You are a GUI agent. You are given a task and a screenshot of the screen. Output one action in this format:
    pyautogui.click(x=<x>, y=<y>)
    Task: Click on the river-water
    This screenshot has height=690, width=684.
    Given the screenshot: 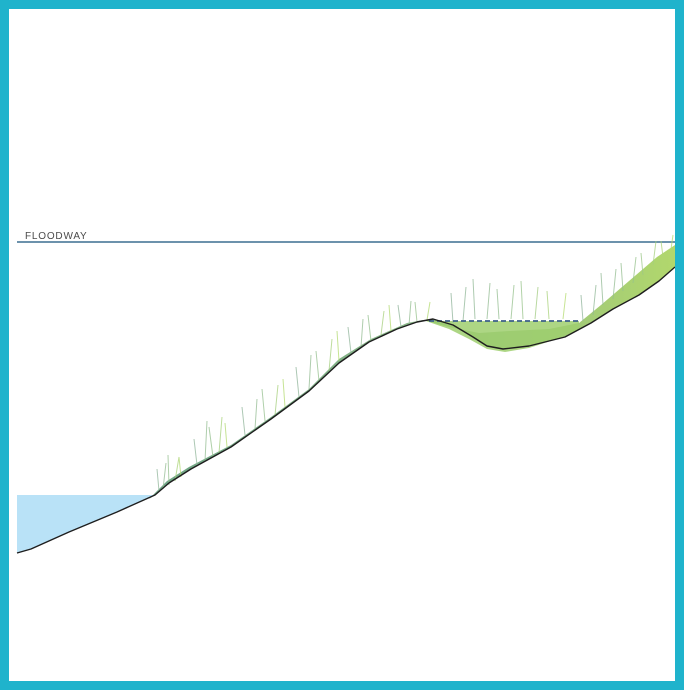 What is the action you would take?
    pyautogui.click(x=86, y=524)
    